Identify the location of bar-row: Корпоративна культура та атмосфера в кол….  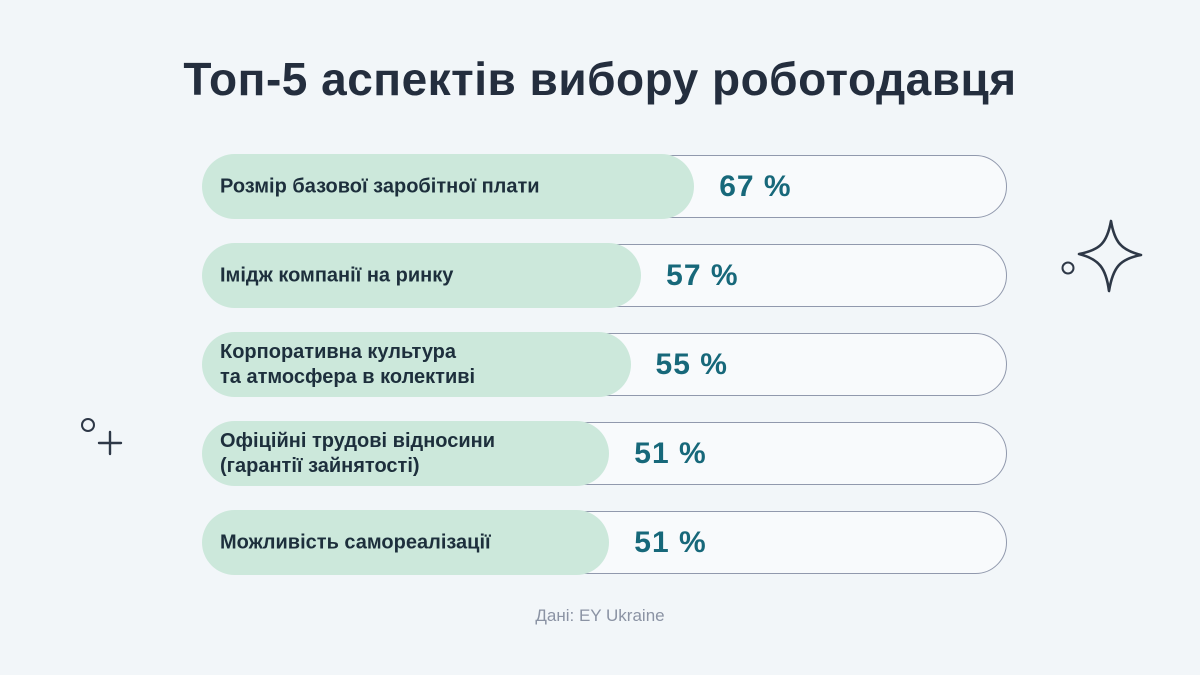
(604, 364).